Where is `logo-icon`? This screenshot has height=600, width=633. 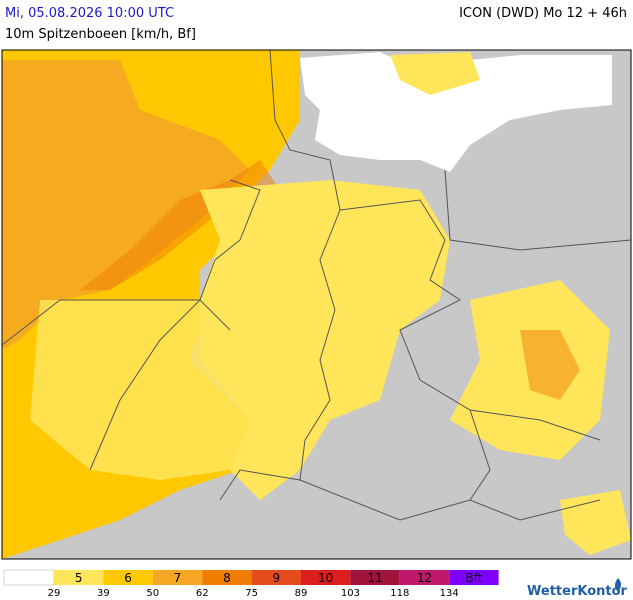
logo-icon is located at coordinates (618, 585).